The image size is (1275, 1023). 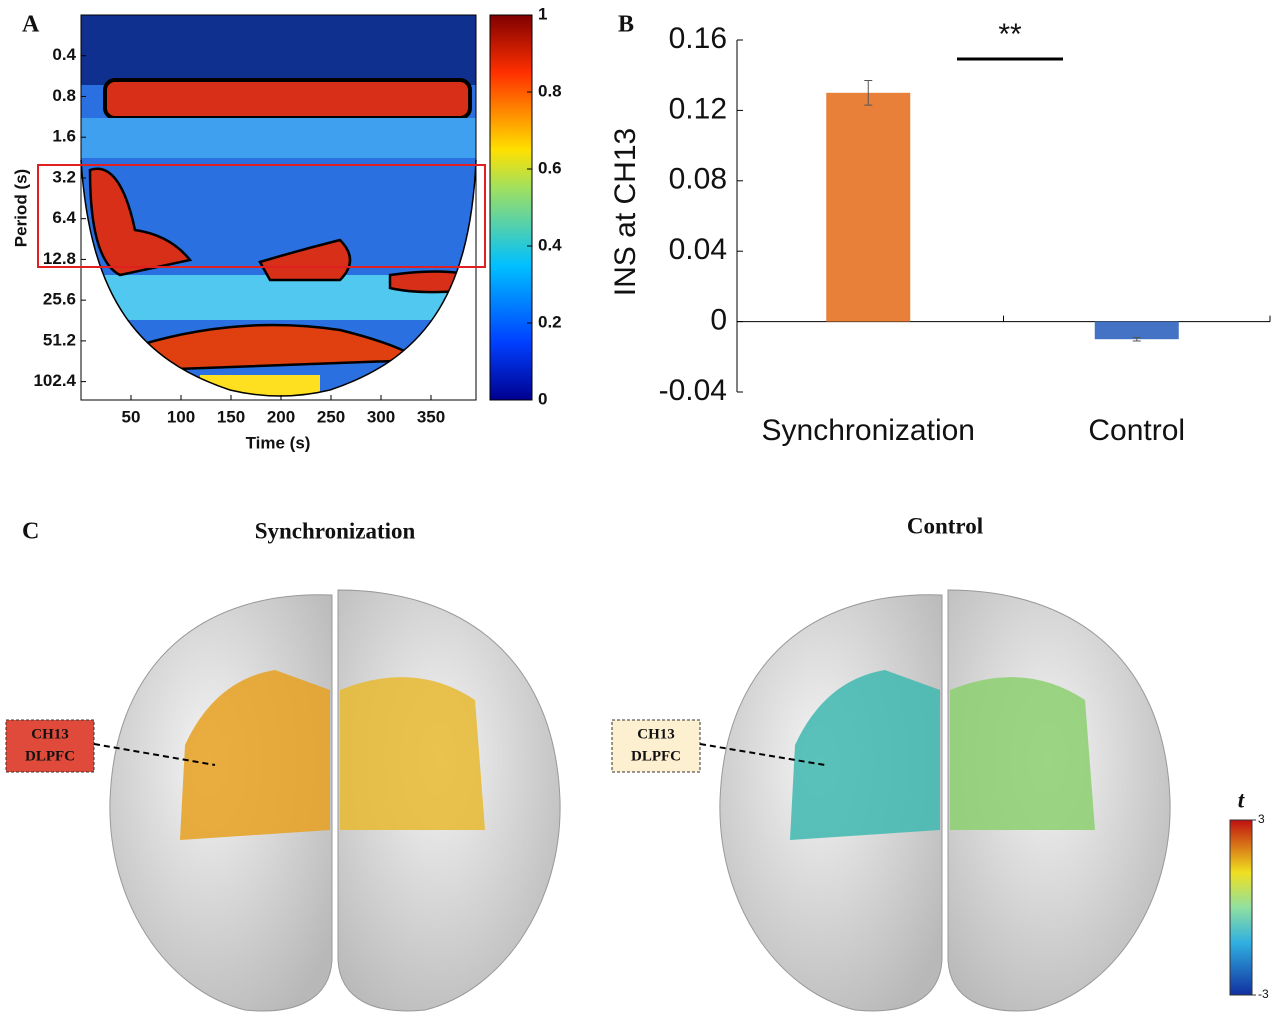 I want to click on y-tick-label: 0.04, so click(x=698, y=249).